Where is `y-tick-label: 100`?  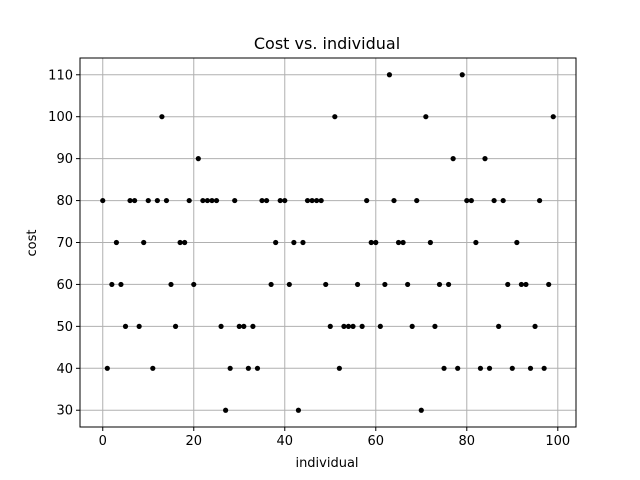
y-tick-label: 100 is located at coordinates (60, 117).